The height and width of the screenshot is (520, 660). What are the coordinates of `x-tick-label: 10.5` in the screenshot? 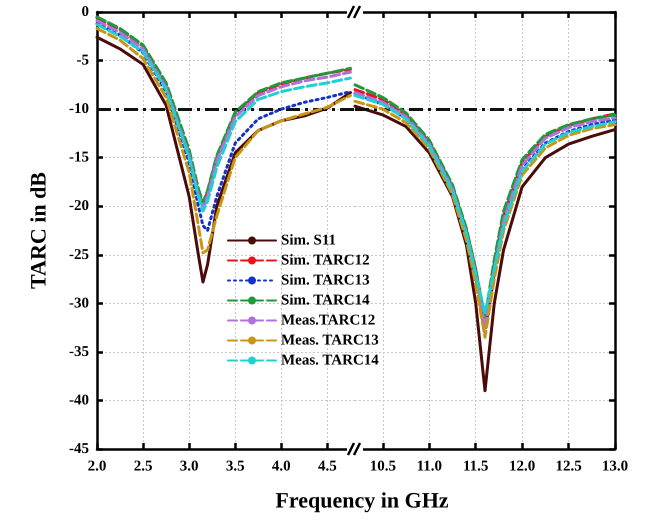 It's located at (383, 466).